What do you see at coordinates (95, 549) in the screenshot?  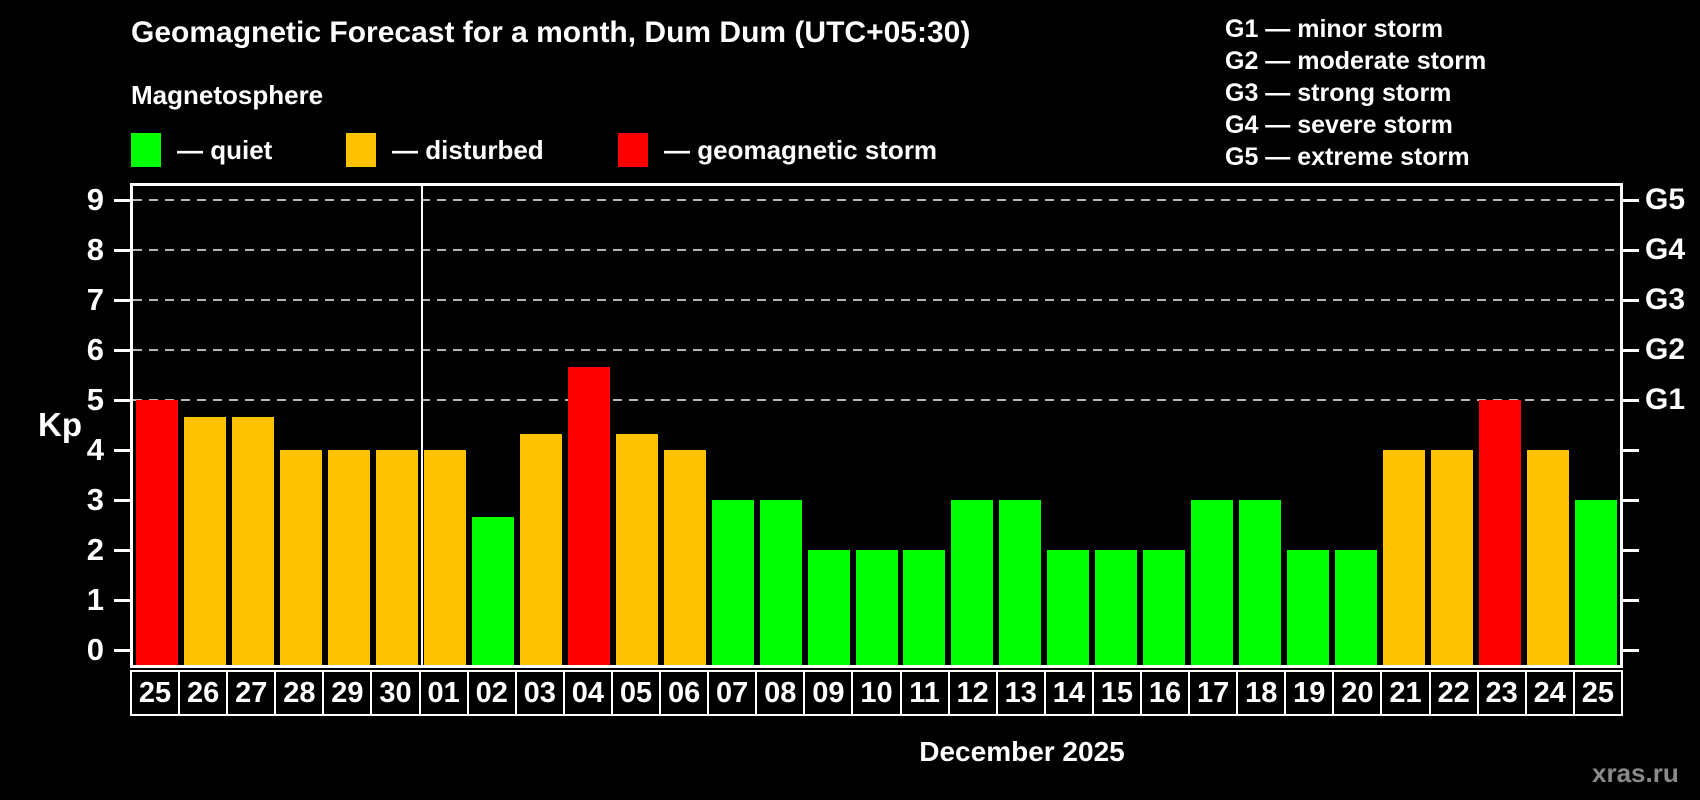 I see `kp-tick-label: 2` at bounding box center [95, 549].